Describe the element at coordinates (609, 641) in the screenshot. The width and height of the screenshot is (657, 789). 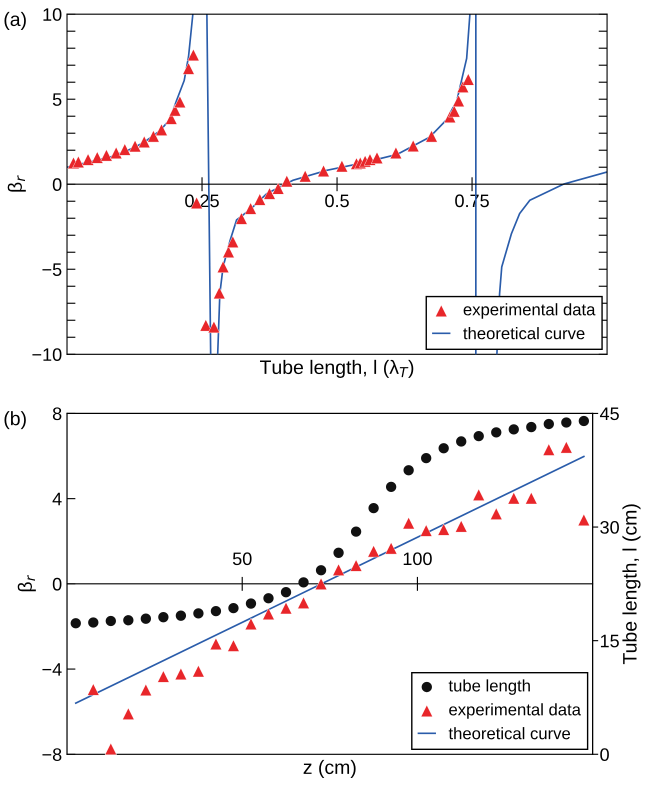
I see `y2-tick-label: 15` at that location.